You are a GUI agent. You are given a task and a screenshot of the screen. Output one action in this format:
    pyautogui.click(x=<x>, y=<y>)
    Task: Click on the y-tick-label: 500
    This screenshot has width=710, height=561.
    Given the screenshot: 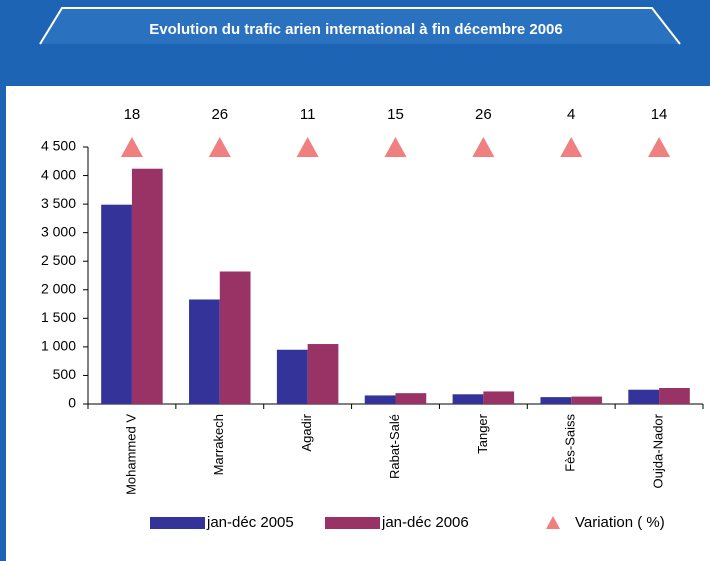 What is the action you would take?
    pyautogui.click(x=65, y=374)
    